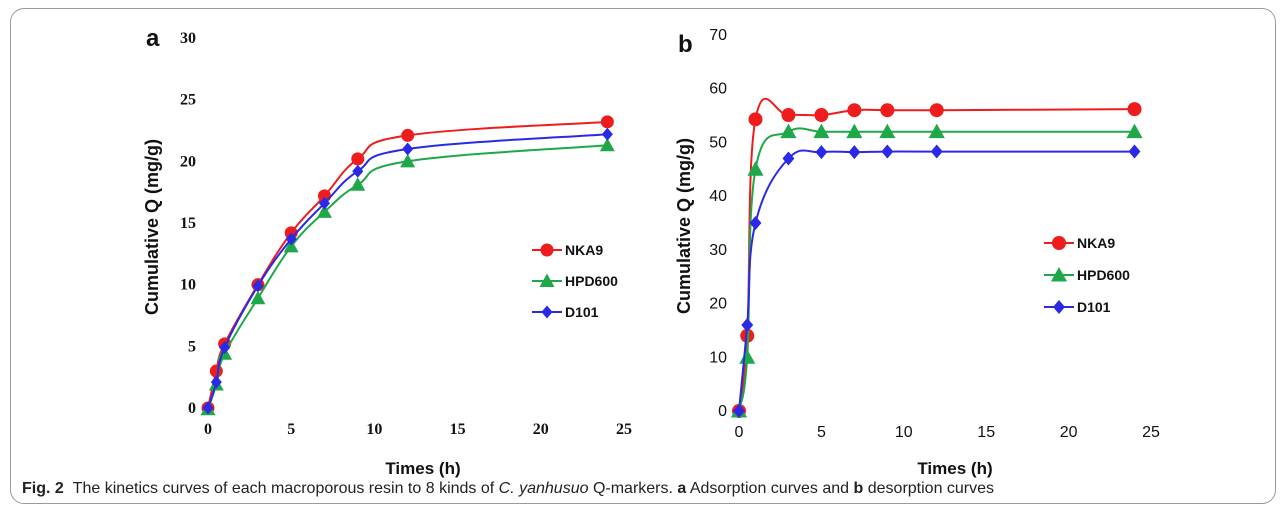 This screenshot has width=1283, height=516. I want to click on panel-label-a: a, so click(153, 38).